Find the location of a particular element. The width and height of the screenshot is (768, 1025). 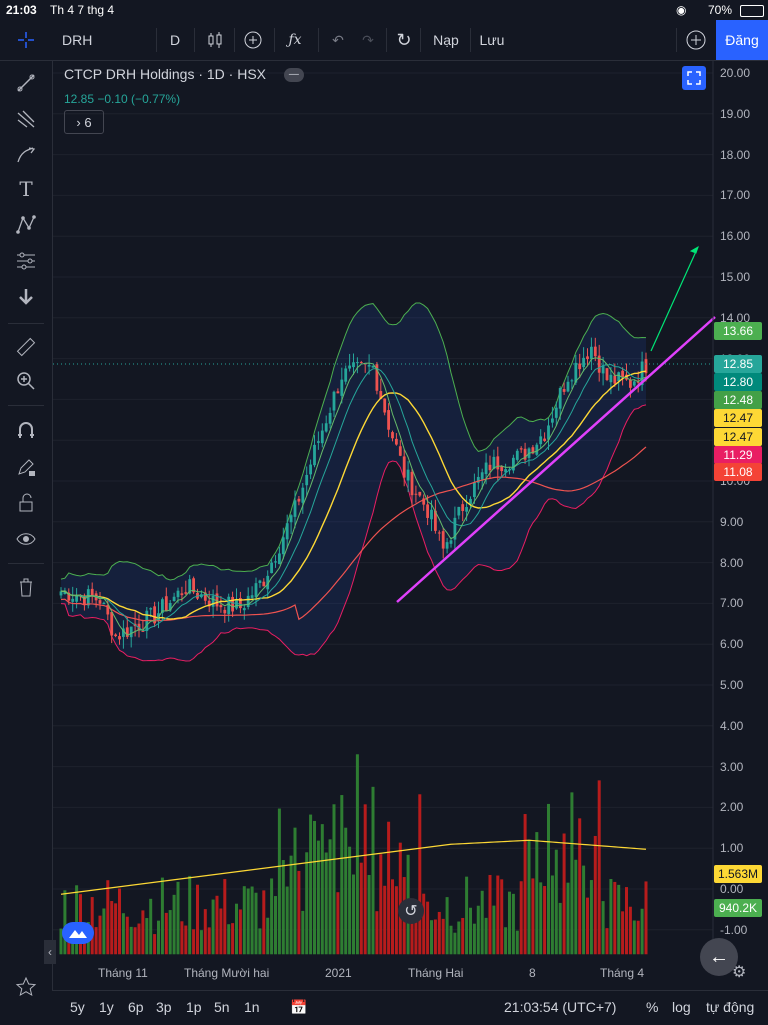

range-1m: 1p is located at coordinates (194, 1007).